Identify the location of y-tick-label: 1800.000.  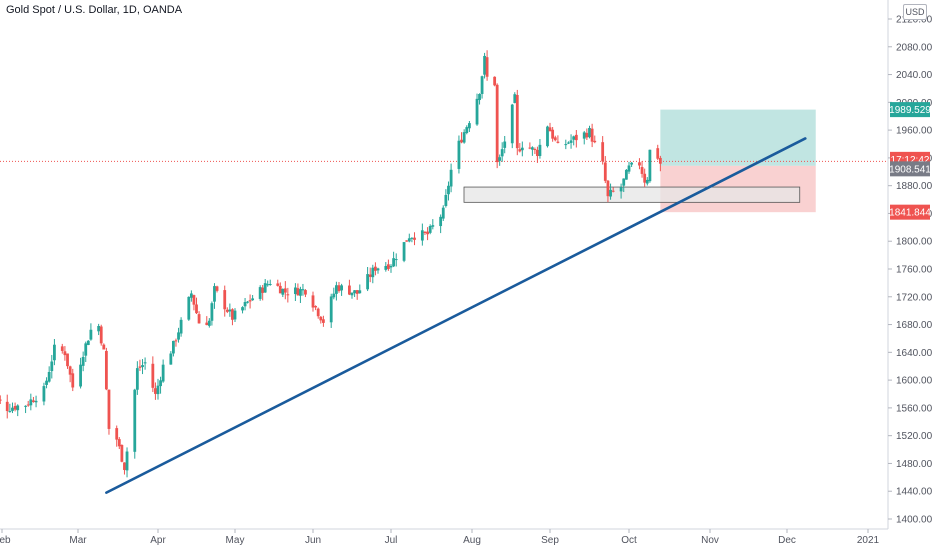
(914, 242).